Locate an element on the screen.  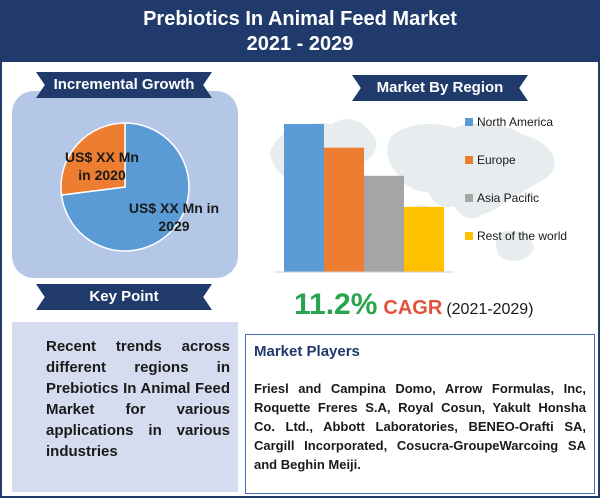
market-by-region-heading: Market By Region is located at coordinates (440, 88).